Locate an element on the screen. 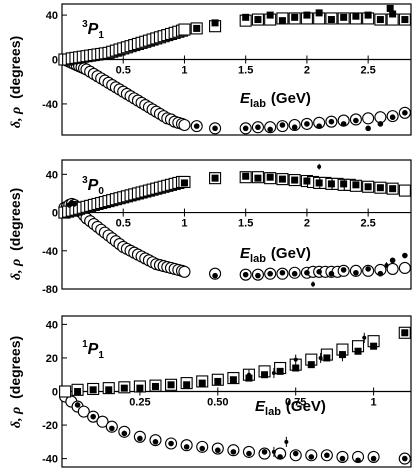 This screenshot has width=415, height=469. y-axis-label-panel-3: δ, ρ (degrees) is located at coordinates (15, 382).